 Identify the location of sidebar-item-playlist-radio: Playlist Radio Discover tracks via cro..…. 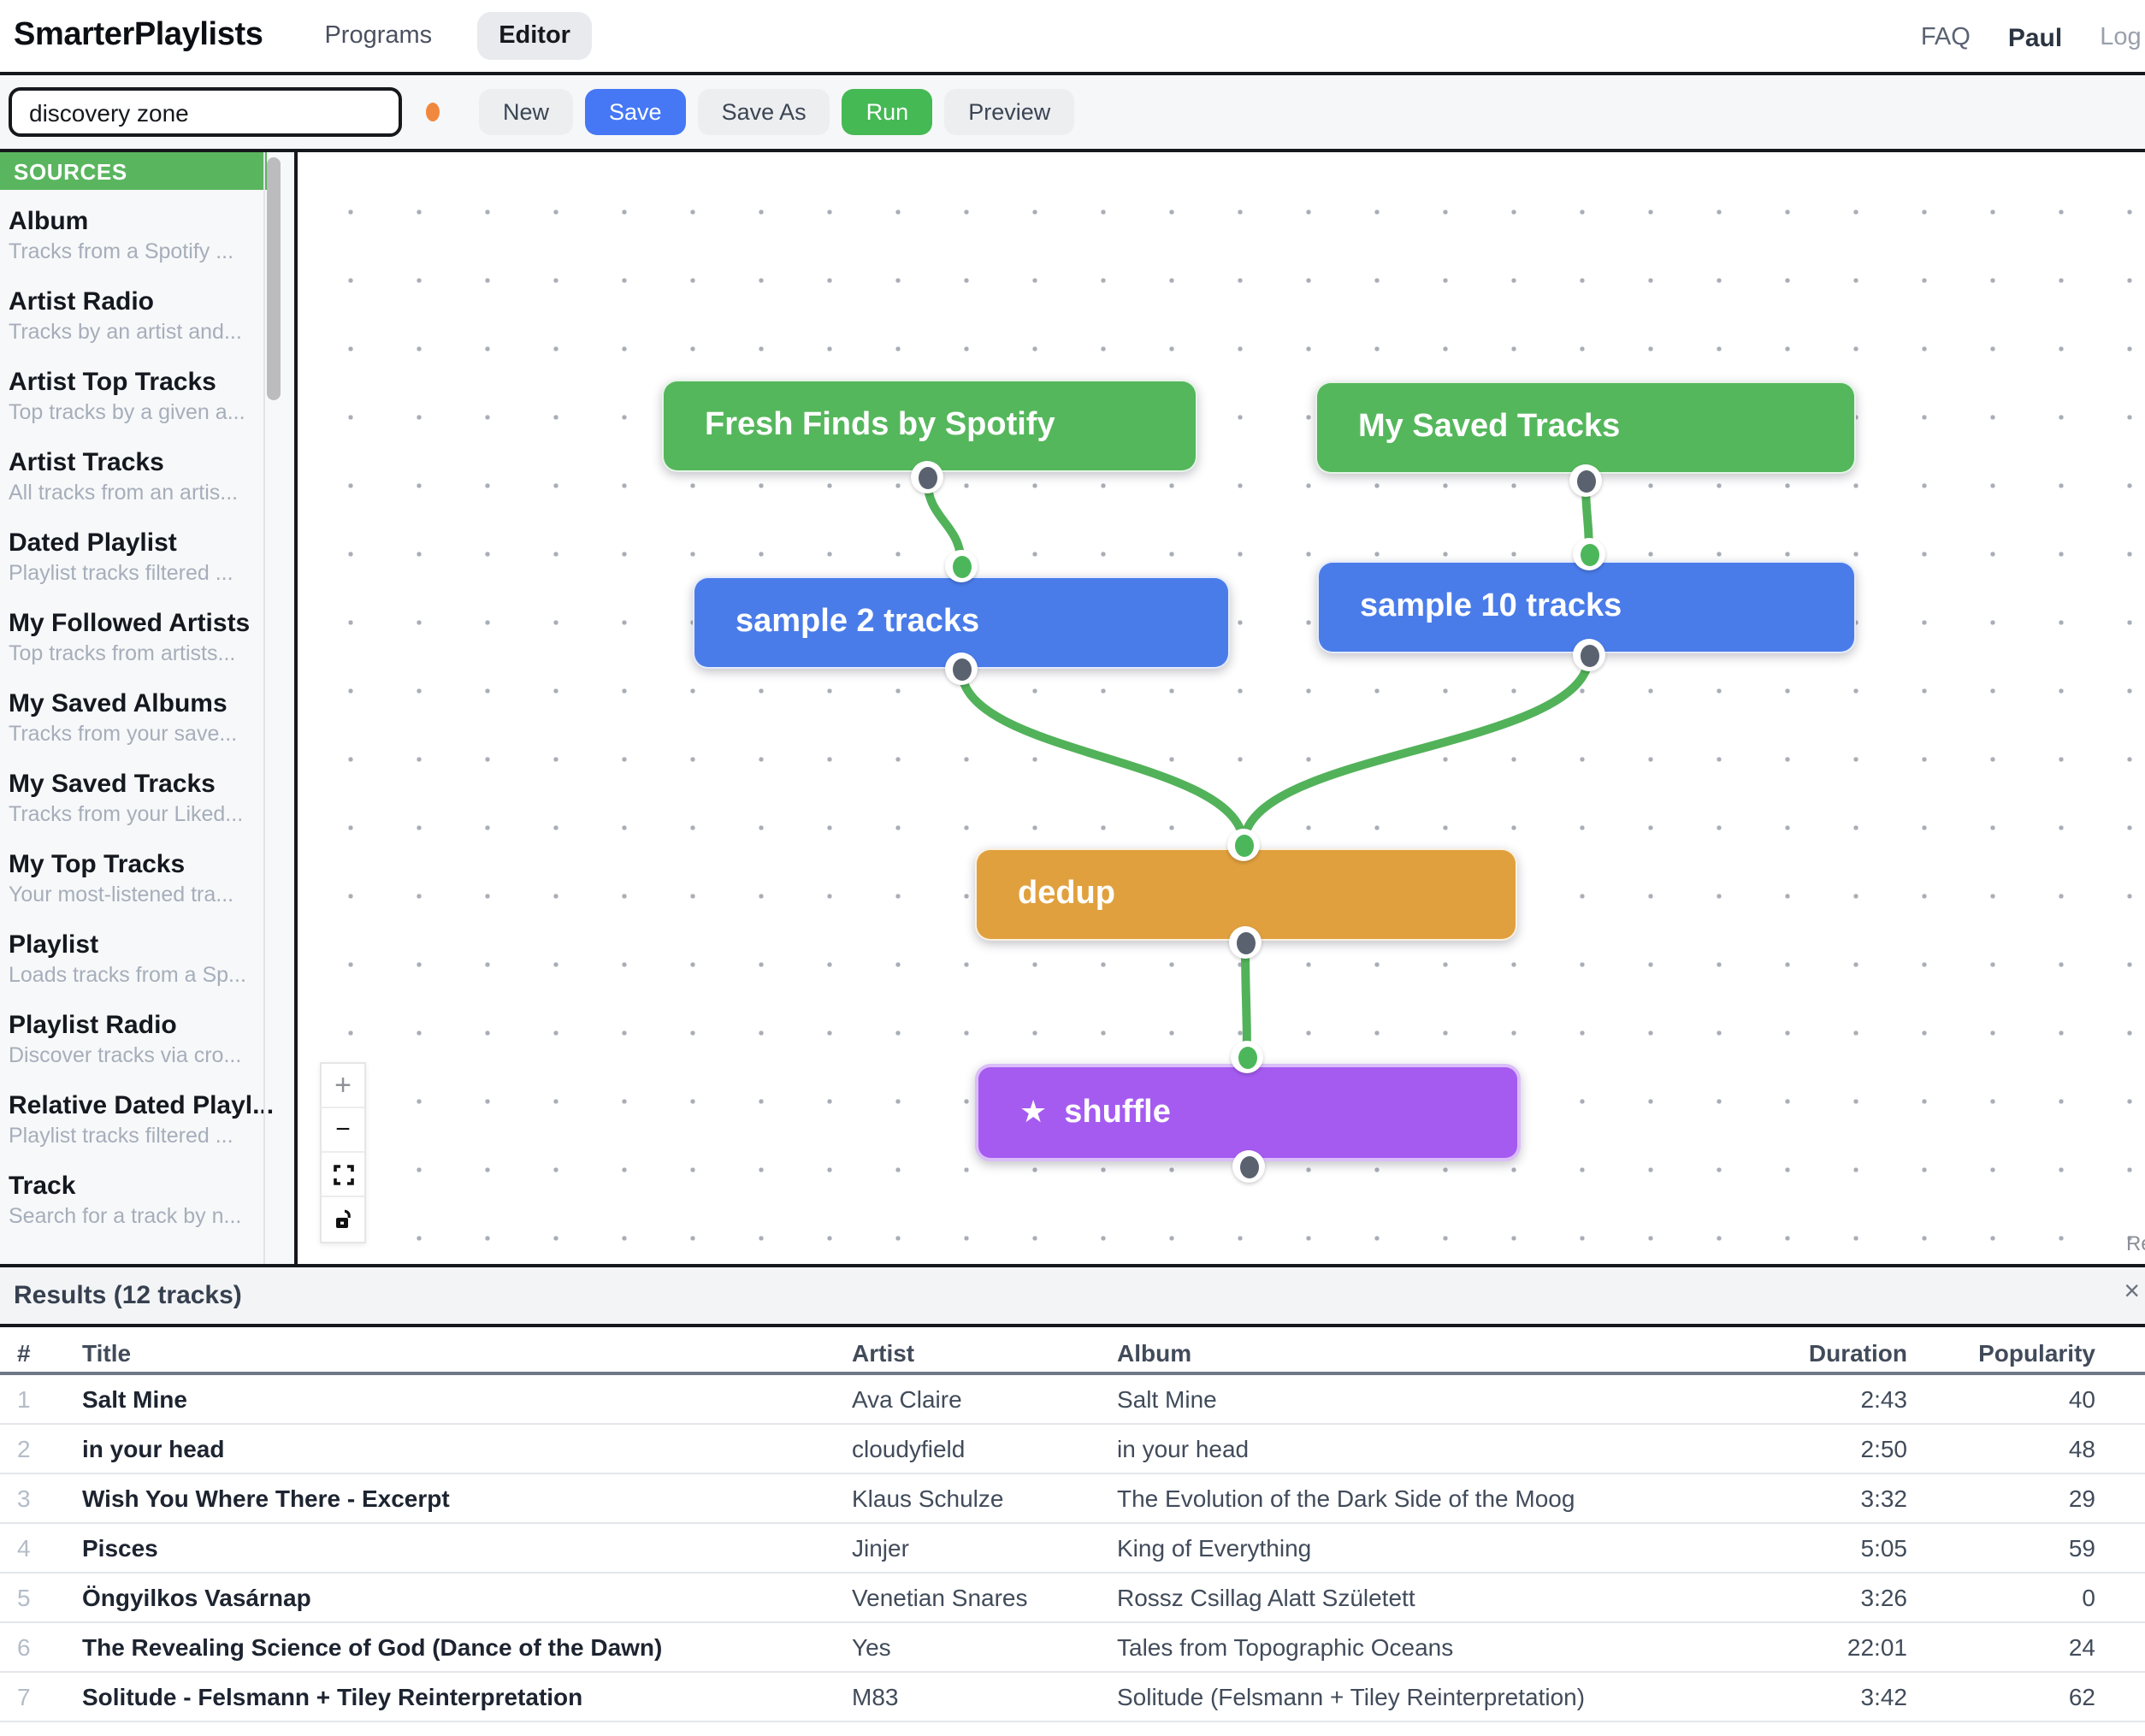
(125, 1039).